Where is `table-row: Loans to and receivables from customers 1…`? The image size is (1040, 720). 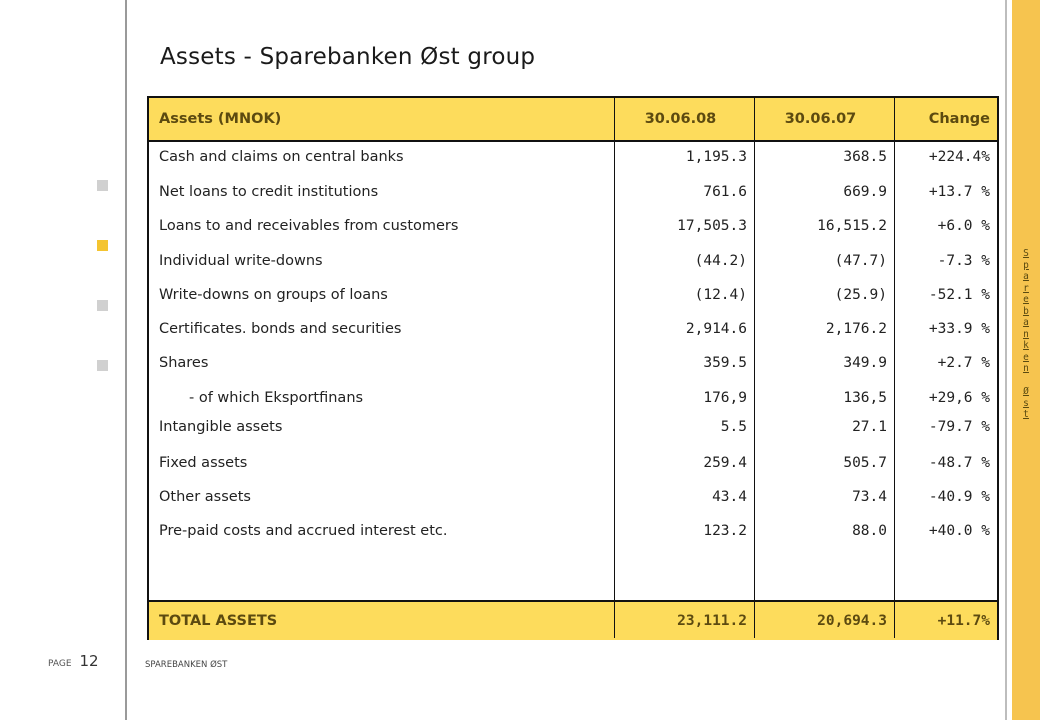 table-row: Loans to and receivables from customers 1… is located at coordinates (573, 226).